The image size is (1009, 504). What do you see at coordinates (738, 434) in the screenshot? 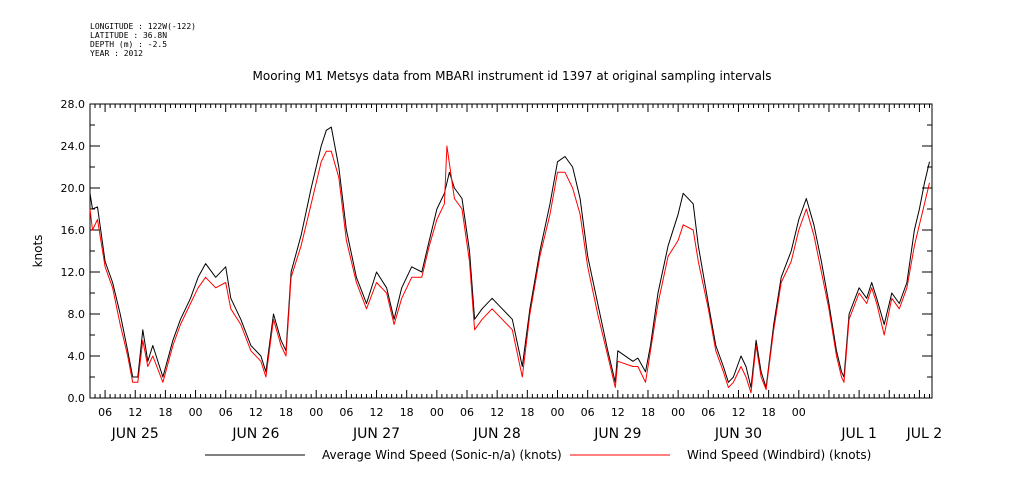
I see `x-day-label: JUN 30` at bounding box center [738, 434].